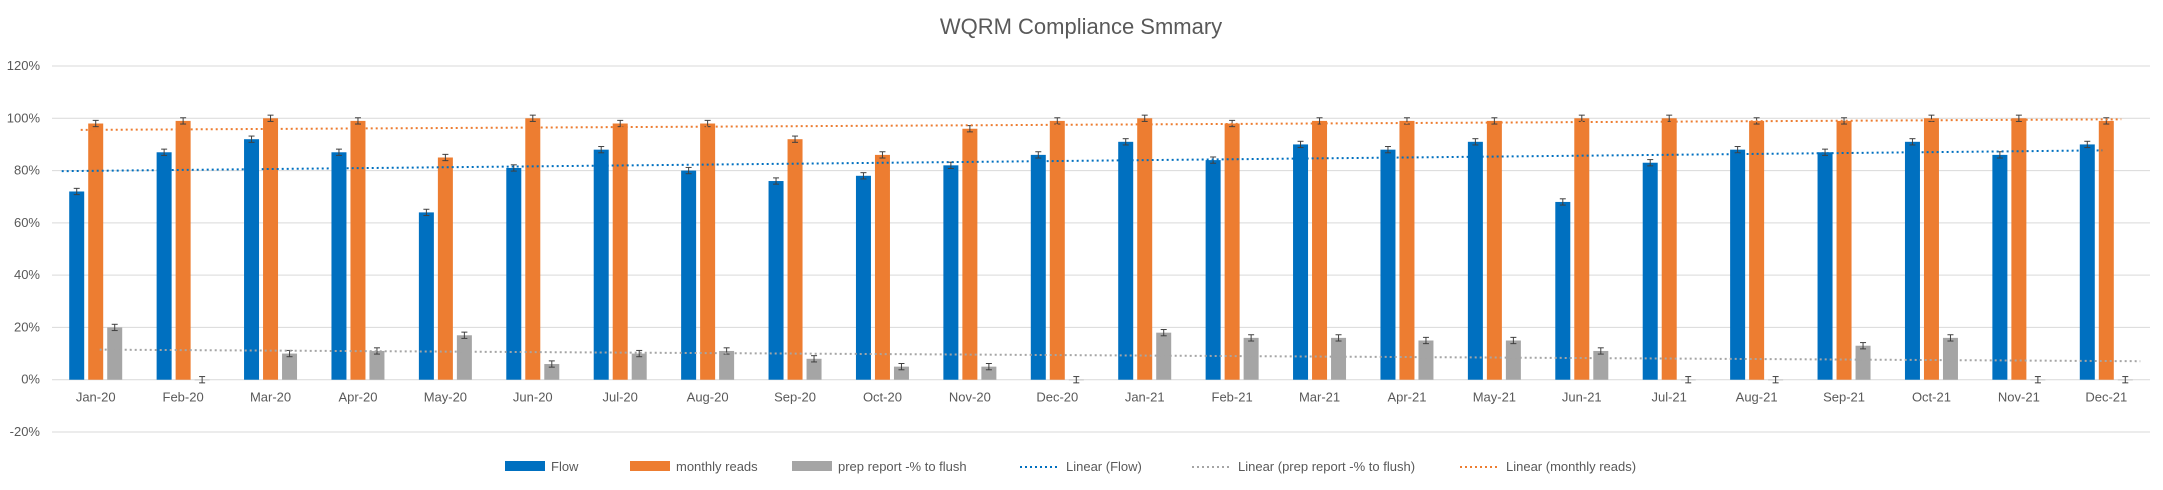  What do you see at coordinates (25, 431) in the screenshot?
I see `y-tick-label: -20%` at bounding box center [25, 431].